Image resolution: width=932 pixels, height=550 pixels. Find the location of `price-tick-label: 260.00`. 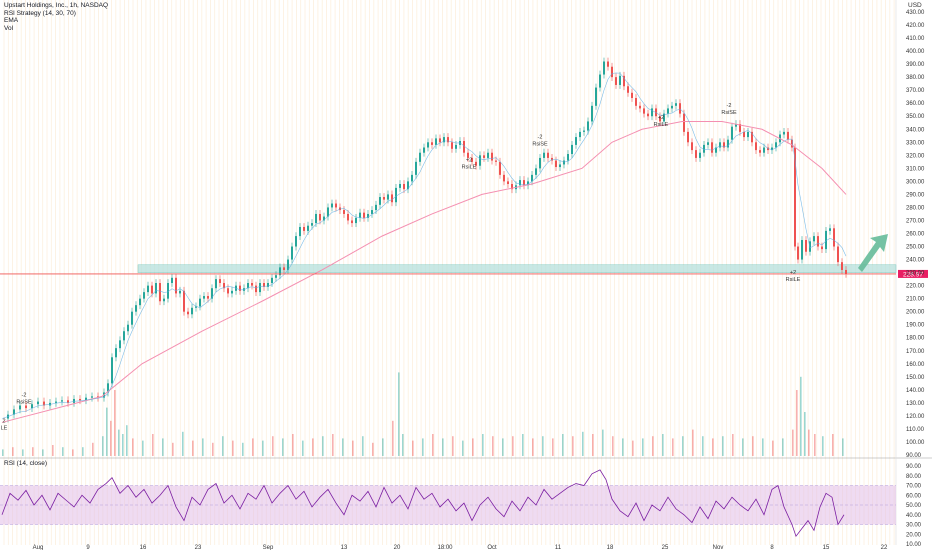

price-tick-label: 260.00 is located at coordinates (915, 235).